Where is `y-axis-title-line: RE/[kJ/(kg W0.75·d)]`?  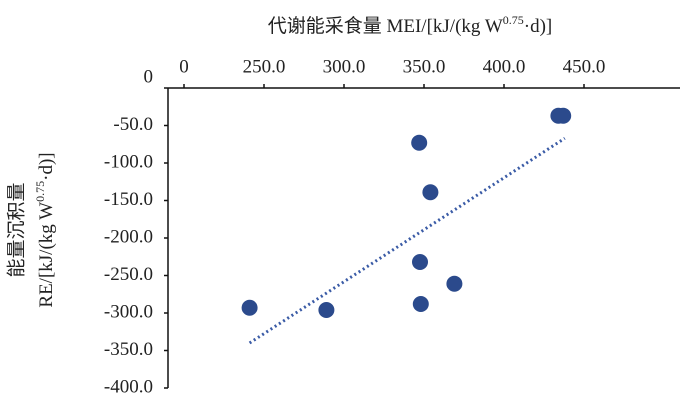
y-axis-title-line: RE/[kJ/(kg W0.75·d)] is located at coordinates (45, 229).